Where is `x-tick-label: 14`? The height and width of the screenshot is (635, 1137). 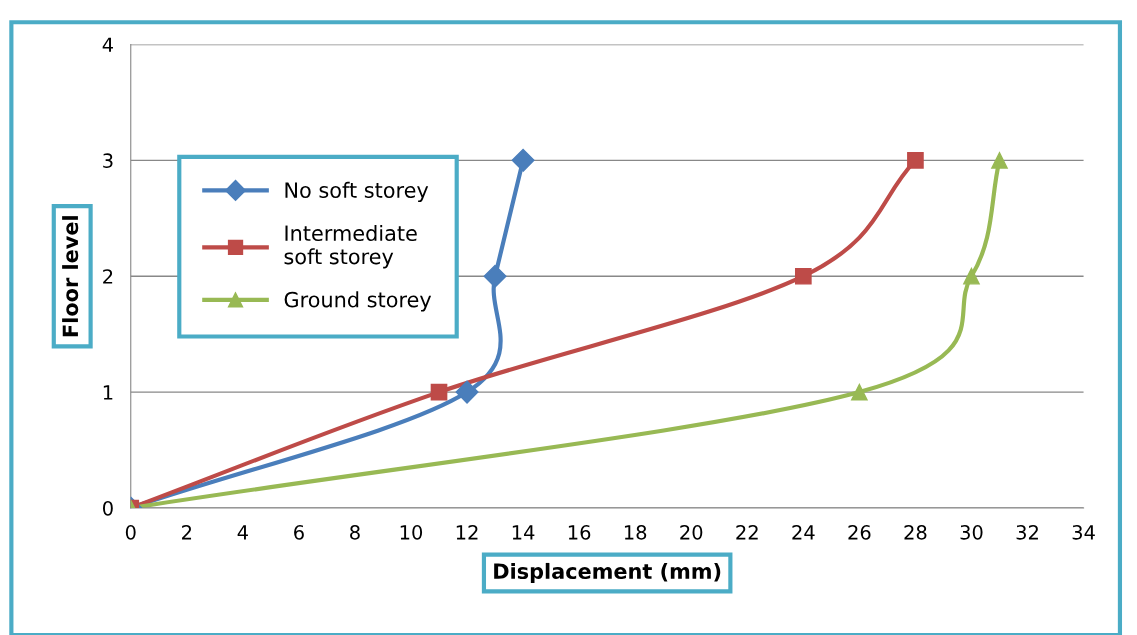 x-tick-label: 14 is located at coordinates (523, 532).